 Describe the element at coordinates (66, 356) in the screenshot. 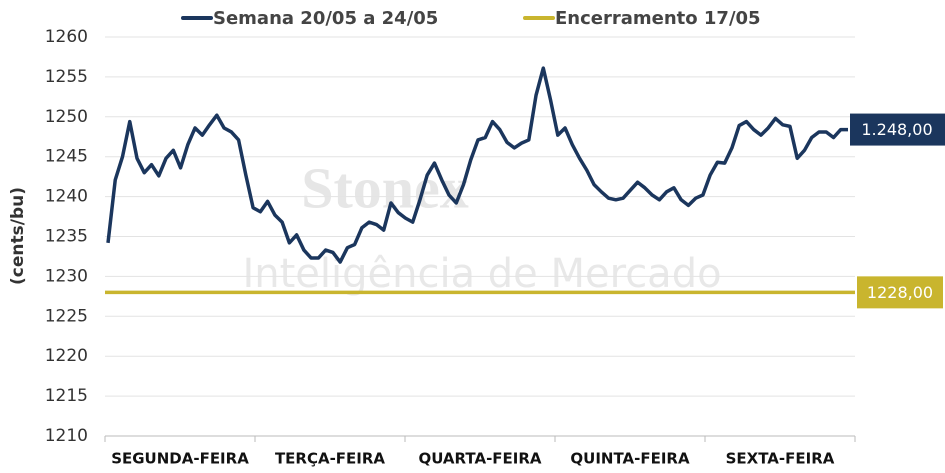

I see `y-tick-label: 1220` at that location.